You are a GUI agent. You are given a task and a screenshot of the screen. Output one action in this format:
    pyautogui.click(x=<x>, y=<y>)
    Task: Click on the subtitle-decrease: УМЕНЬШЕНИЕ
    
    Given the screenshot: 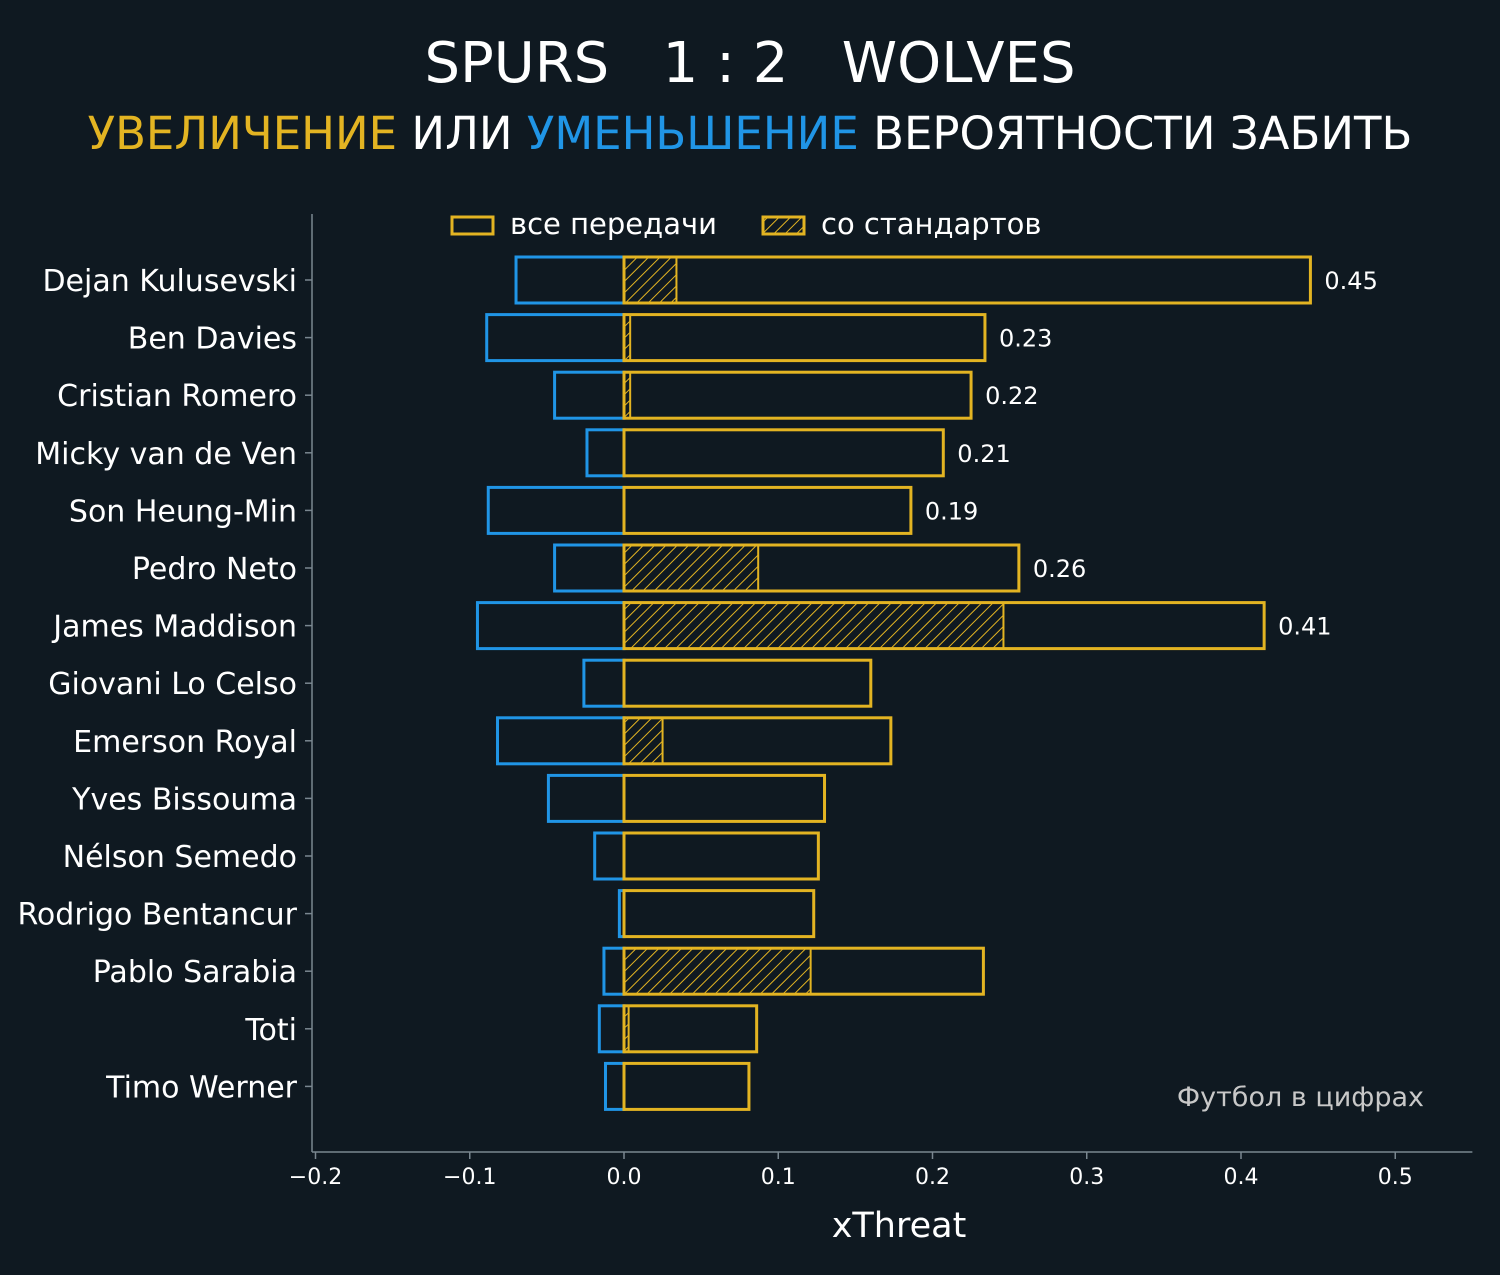 What is the action you would take?
    pyautogui.click(x=692, y=133)
    